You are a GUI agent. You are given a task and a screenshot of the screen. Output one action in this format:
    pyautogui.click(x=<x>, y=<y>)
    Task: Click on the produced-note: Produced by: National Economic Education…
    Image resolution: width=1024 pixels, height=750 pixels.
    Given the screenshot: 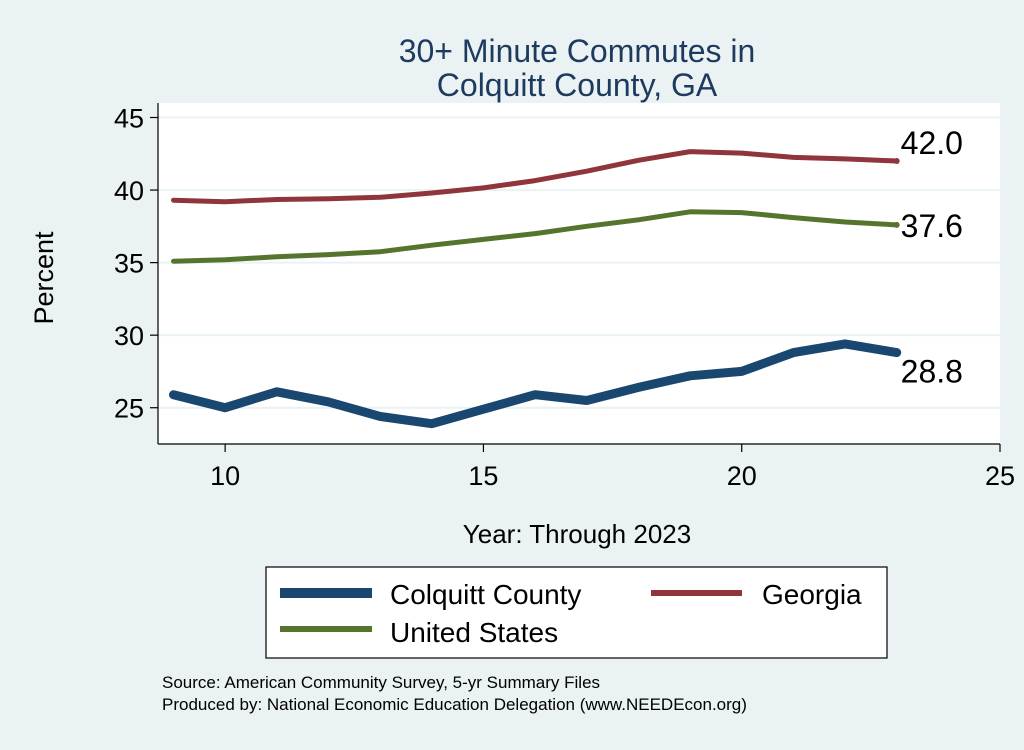 What is the action you would take?
    pyautogui.click(x=454, y=704)
    